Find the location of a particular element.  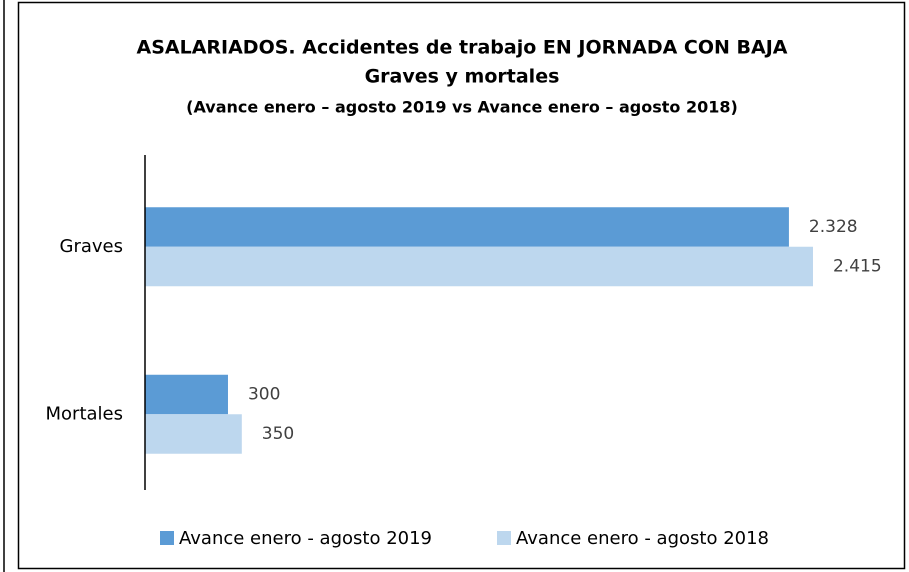

data-label: 300 is located at coordinates (264, 395).